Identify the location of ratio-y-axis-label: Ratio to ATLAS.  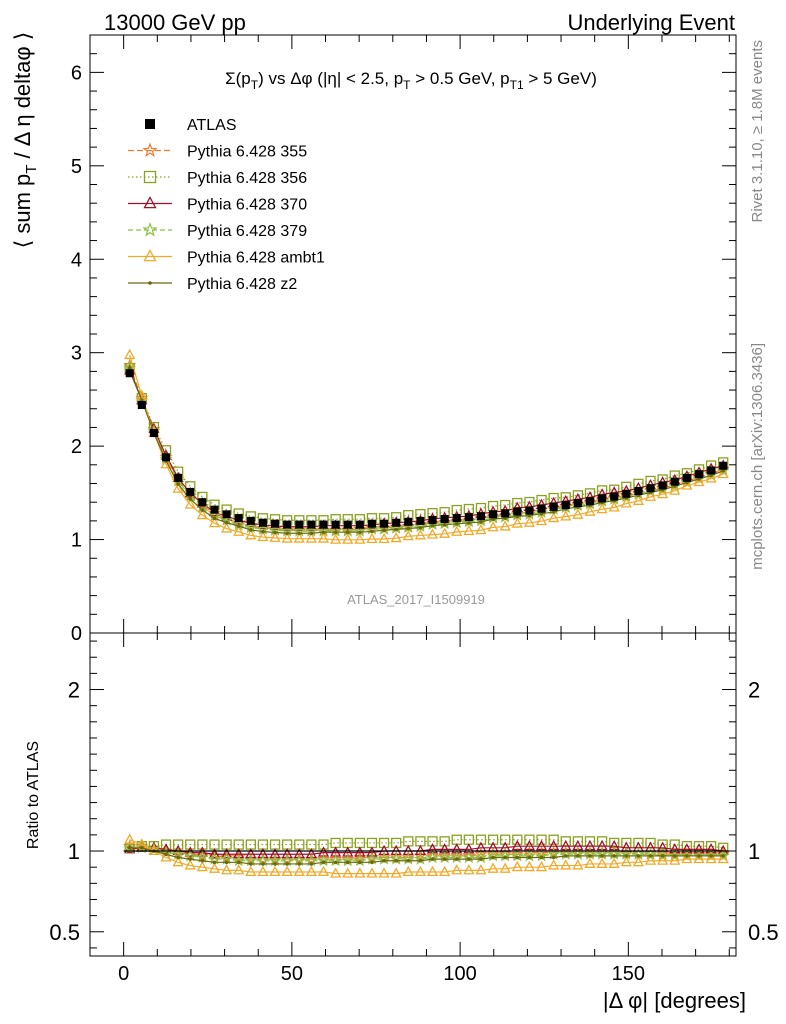
(33, 795).